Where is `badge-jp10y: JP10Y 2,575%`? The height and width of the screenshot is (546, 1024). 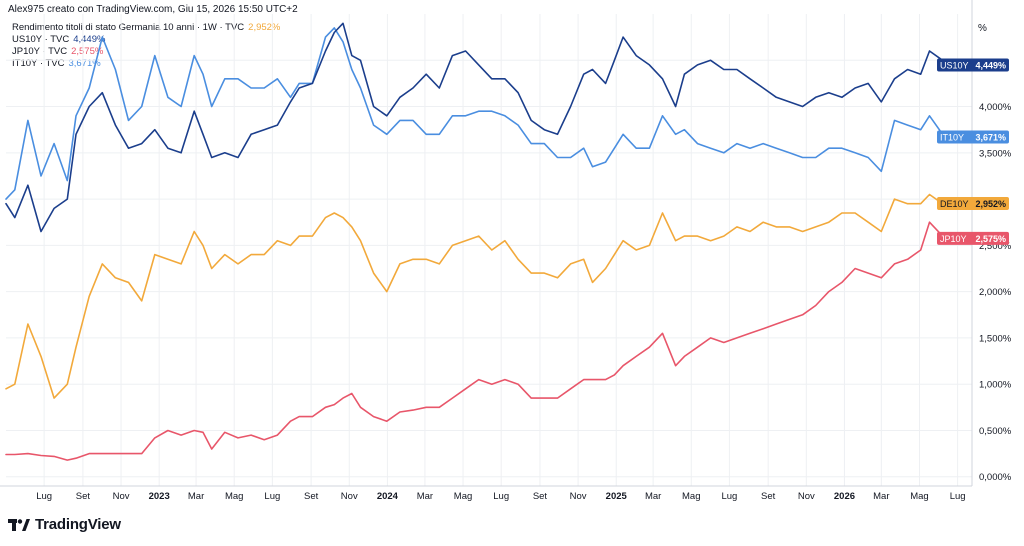 badge-jp10y: JP10Y 2,575% is located at coordinates (973, 238).